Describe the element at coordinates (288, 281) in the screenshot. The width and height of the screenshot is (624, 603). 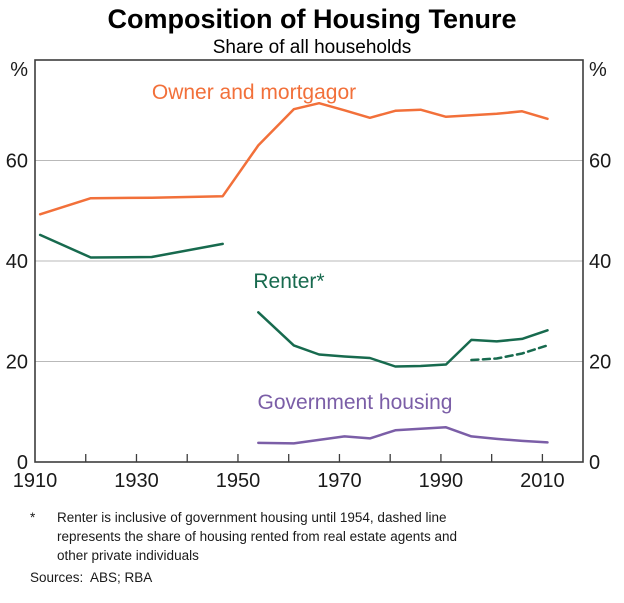
I see `series-annotation-1: Renter*` at that location.